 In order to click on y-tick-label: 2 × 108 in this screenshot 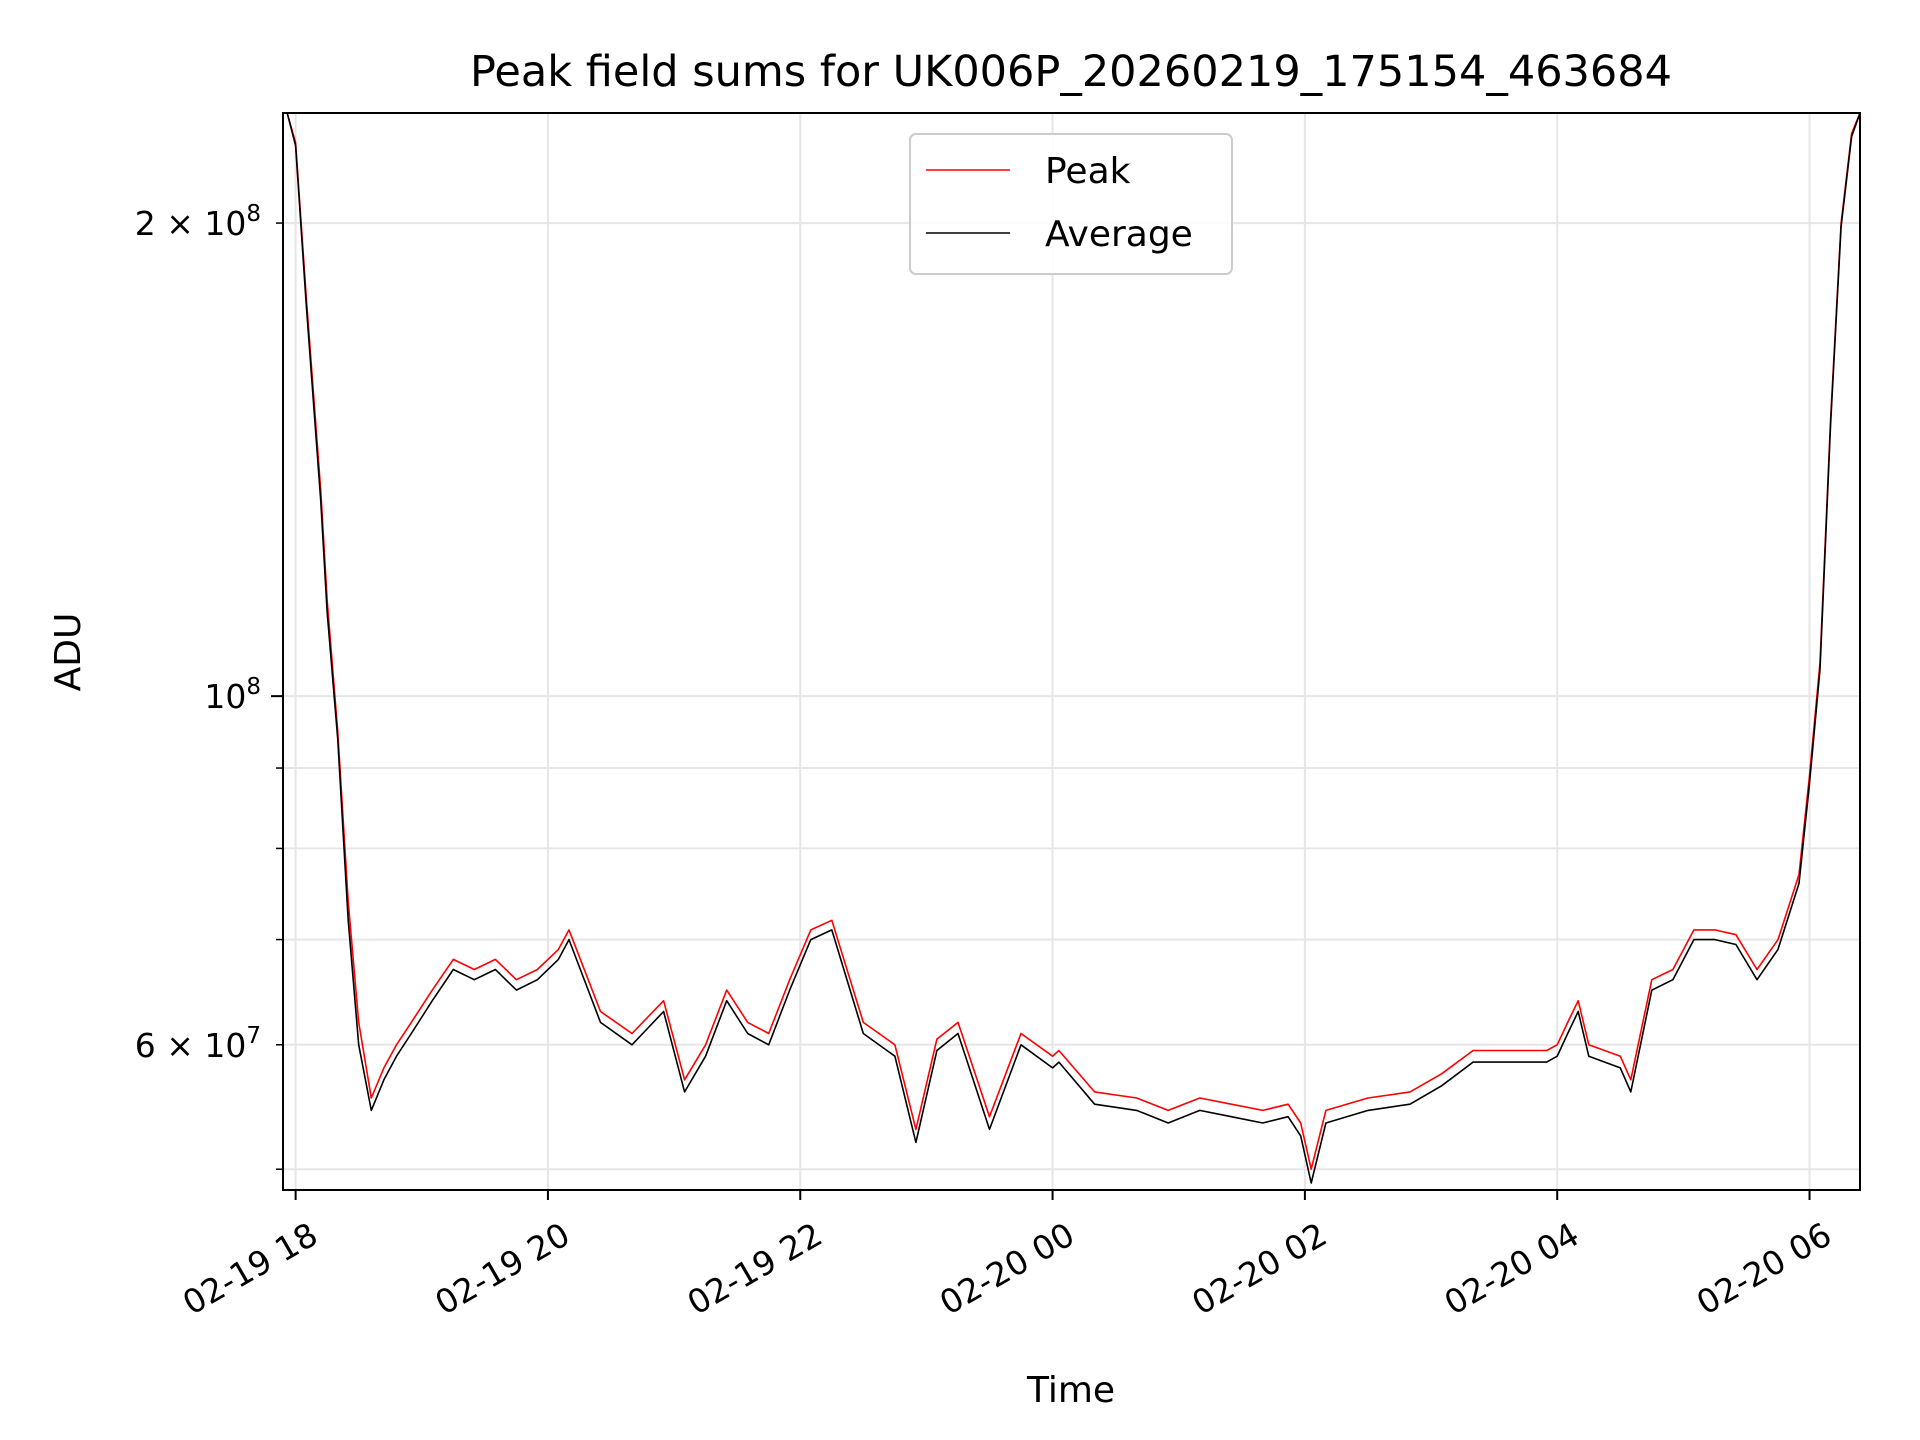, I will do `click(198, 222)`.